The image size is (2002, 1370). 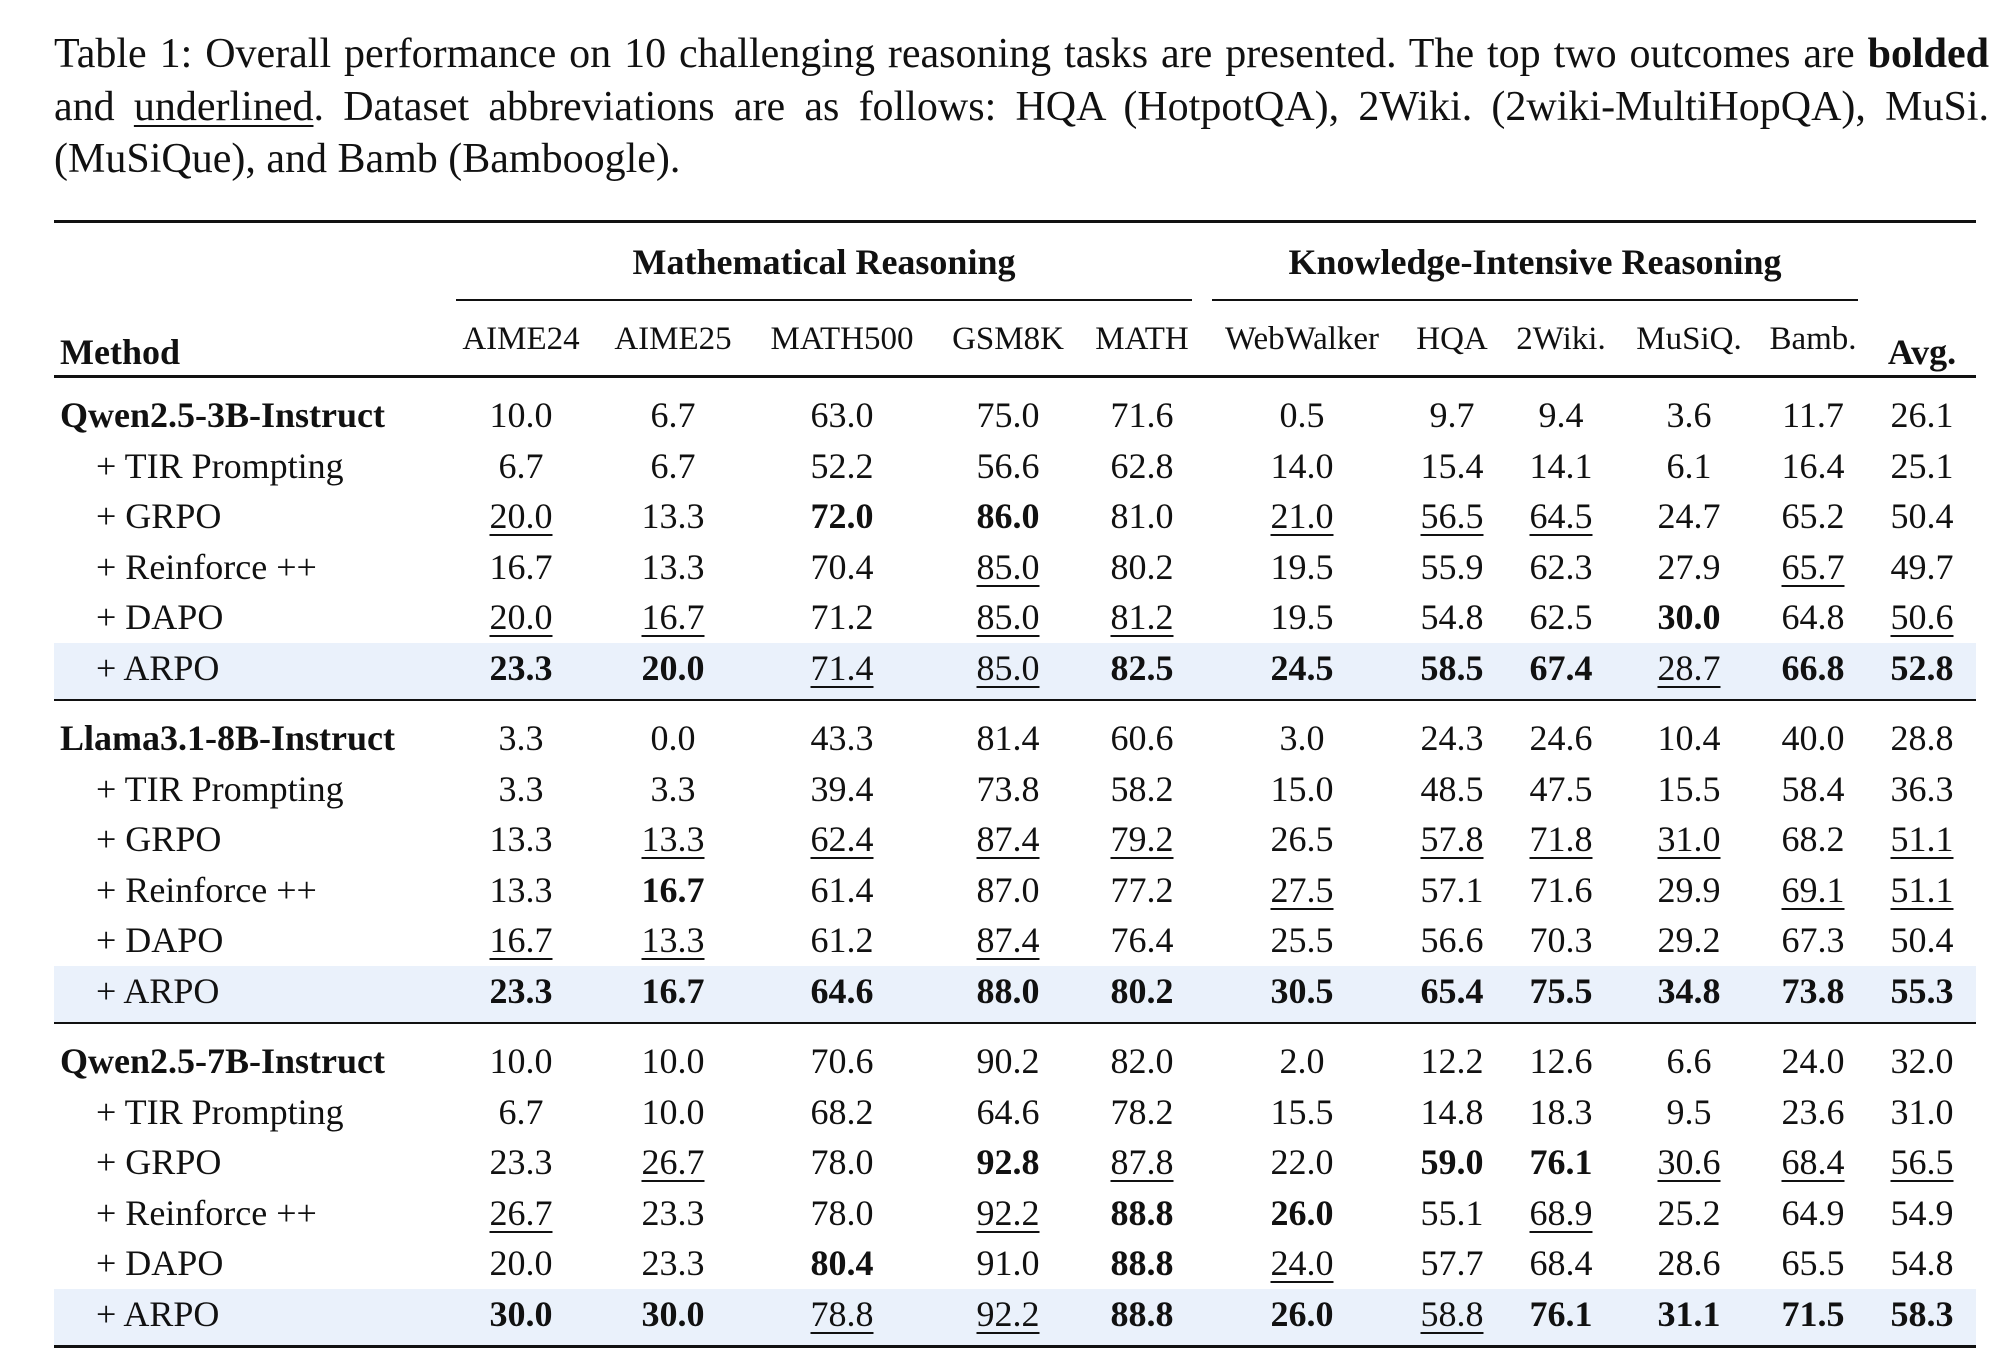 I want to click on cell-value: 81.2, so click(x=1142, y=617).